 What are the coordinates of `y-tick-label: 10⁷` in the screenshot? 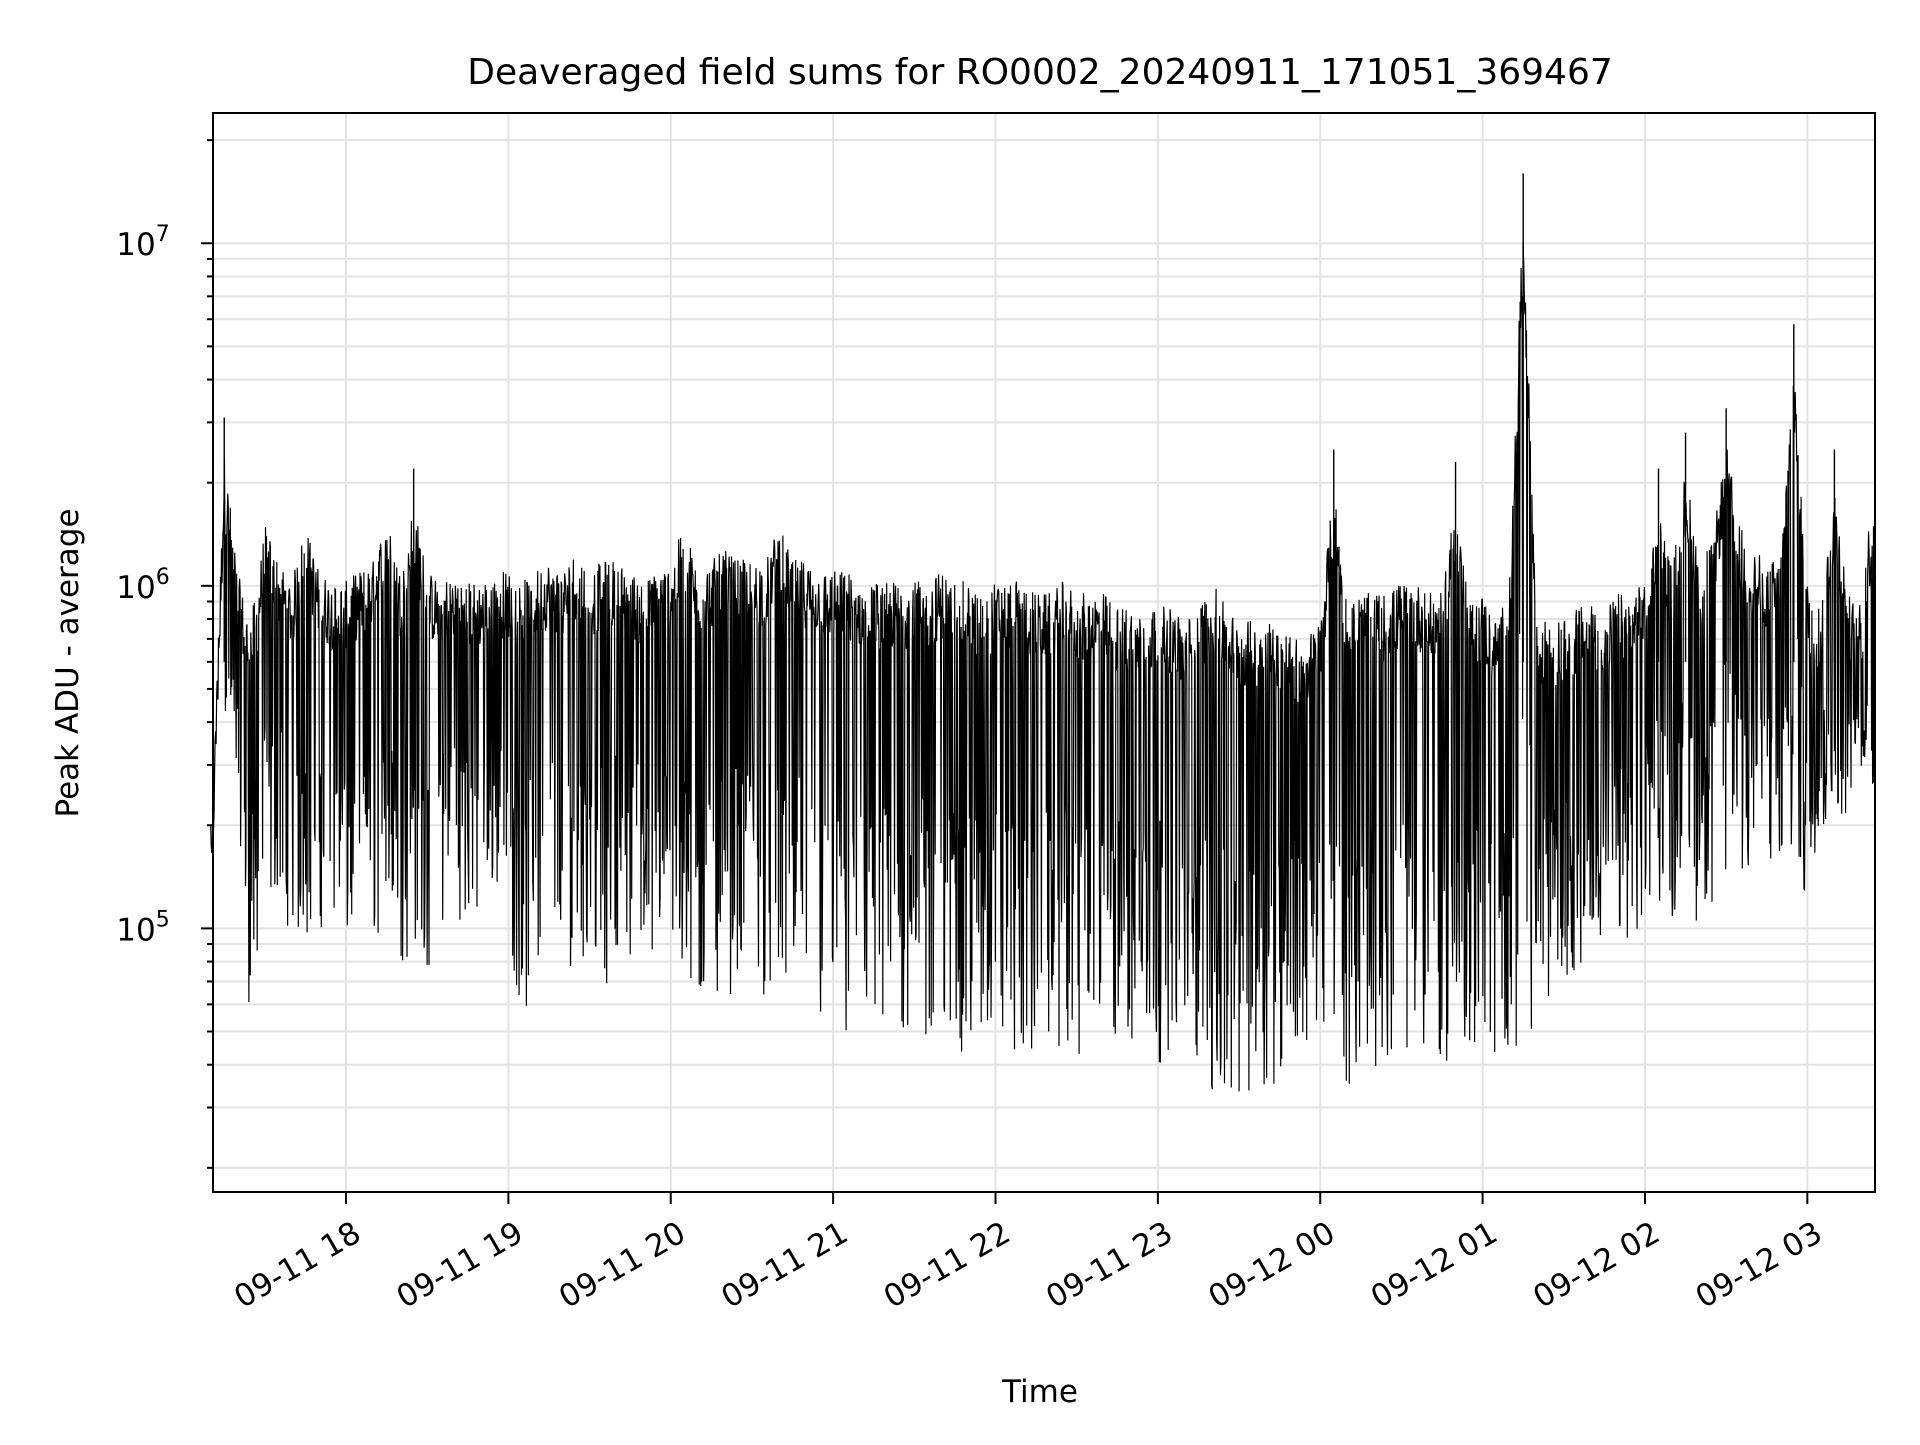 It's located at (142, 242).